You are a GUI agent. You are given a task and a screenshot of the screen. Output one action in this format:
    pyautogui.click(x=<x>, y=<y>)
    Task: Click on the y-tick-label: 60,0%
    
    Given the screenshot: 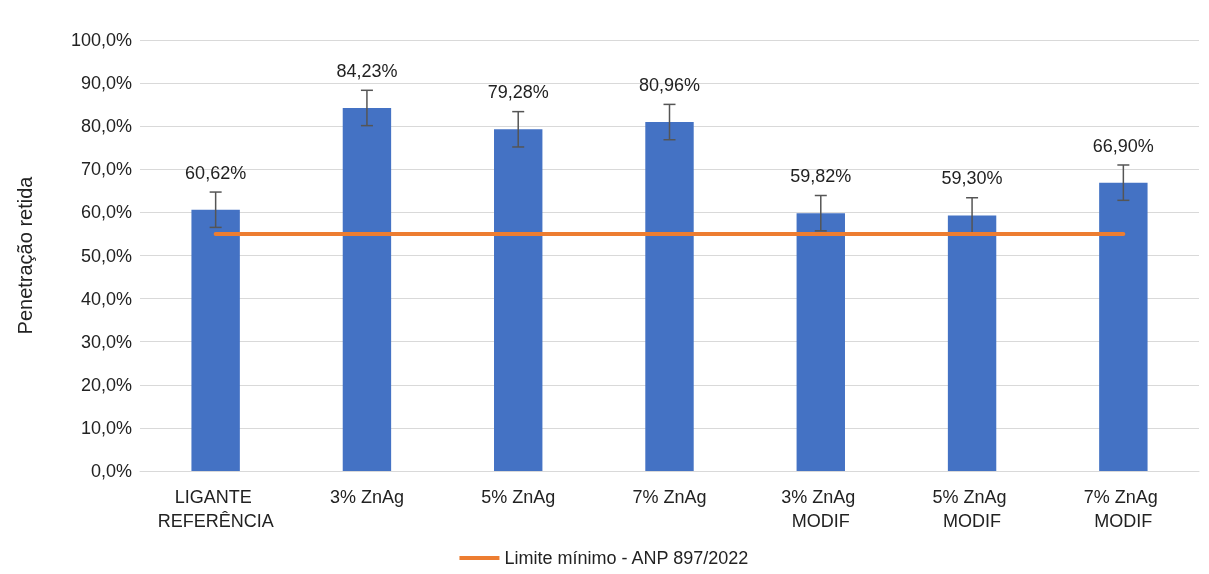 What is the action you would take?
    pyautogui.click(x=106, y=212)
    